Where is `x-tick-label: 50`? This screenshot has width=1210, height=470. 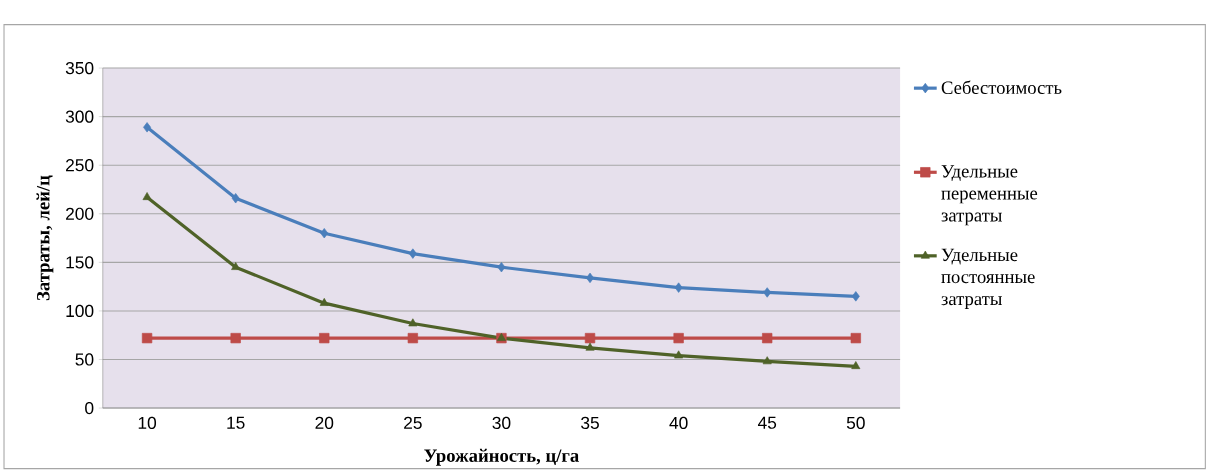 x-tick-label: 50 is located at coordinates (855, 423).